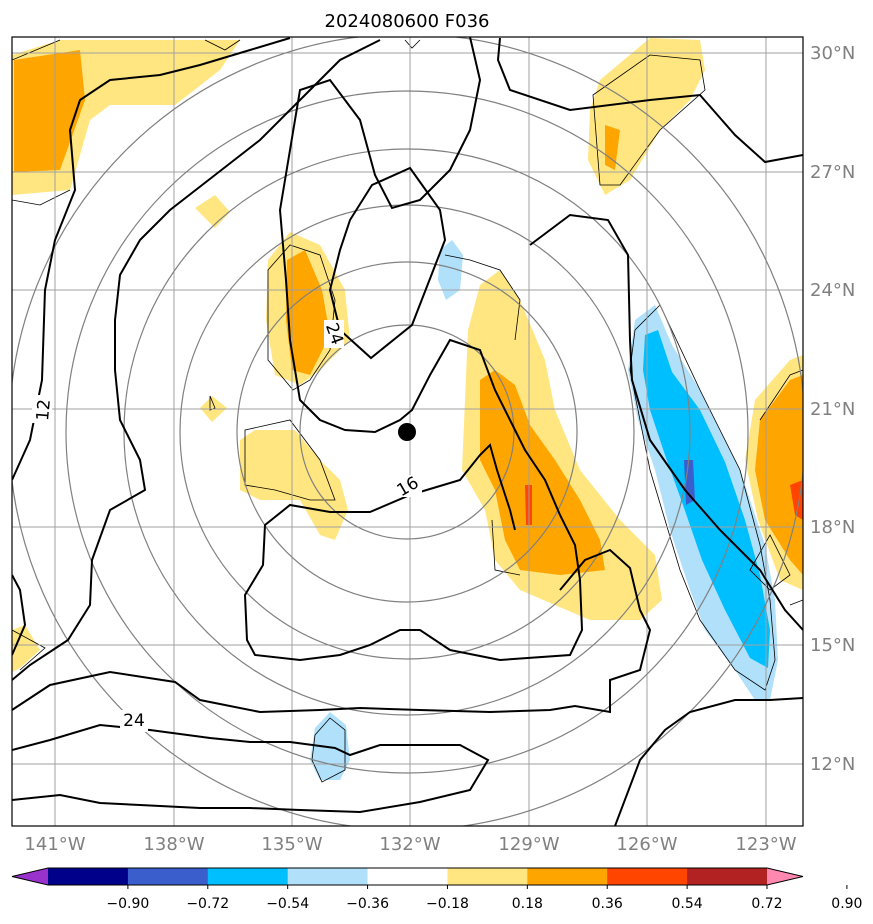 This screenshot has height=924, width=873. What do you see at coordinates (207, 904) in the screenshot?
I see `colorbar-tick-label: −0.72` at bounding box center [207, 904].